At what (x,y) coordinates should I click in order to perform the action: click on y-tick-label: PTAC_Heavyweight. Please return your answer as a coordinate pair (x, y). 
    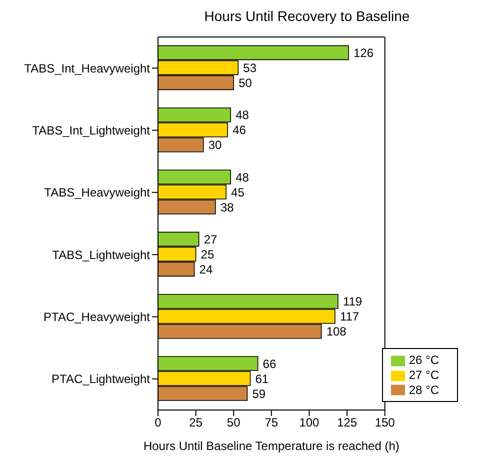
    Looking at the image, I should click on (97, 317).